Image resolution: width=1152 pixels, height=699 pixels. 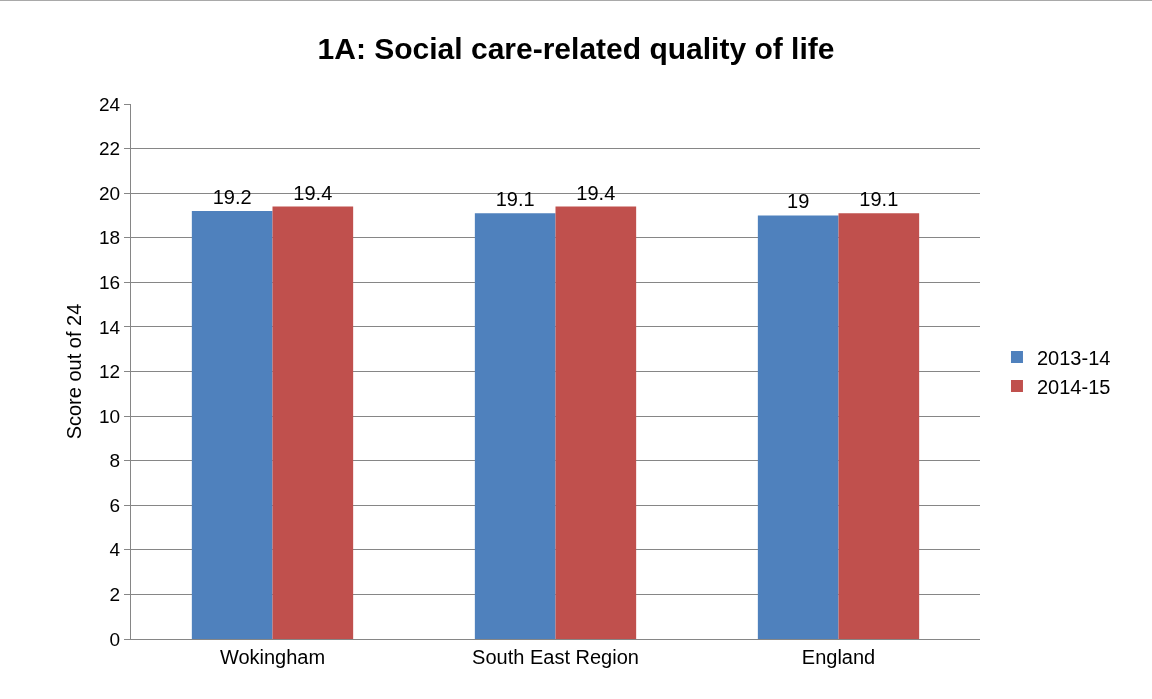 I want to click on x-tick-label: England, so click(x=838, y=657).